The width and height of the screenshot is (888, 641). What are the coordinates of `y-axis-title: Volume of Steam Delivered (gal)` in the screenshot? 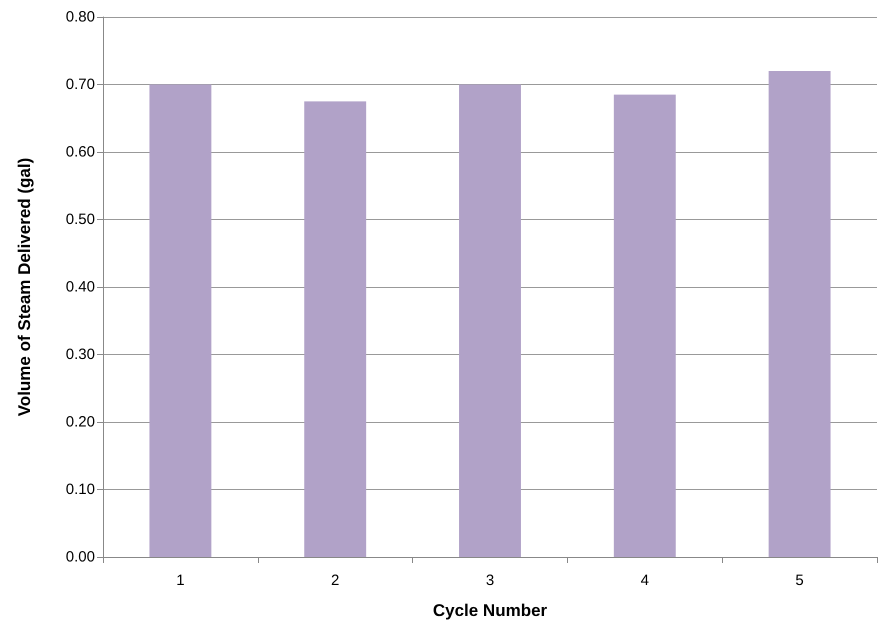 It's located at (24, 287).